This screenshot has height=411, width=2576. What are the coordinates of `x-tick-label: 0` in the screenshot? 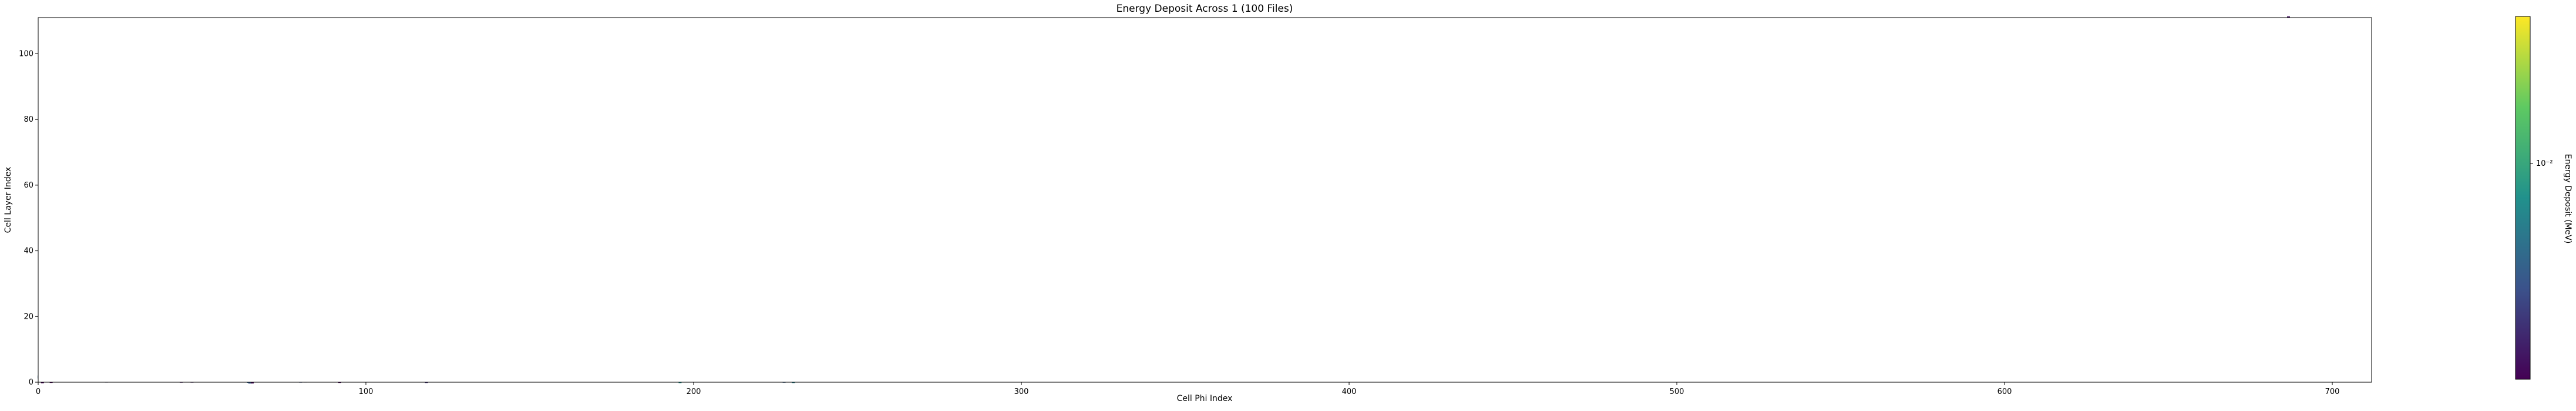 It's located at (38, 391).